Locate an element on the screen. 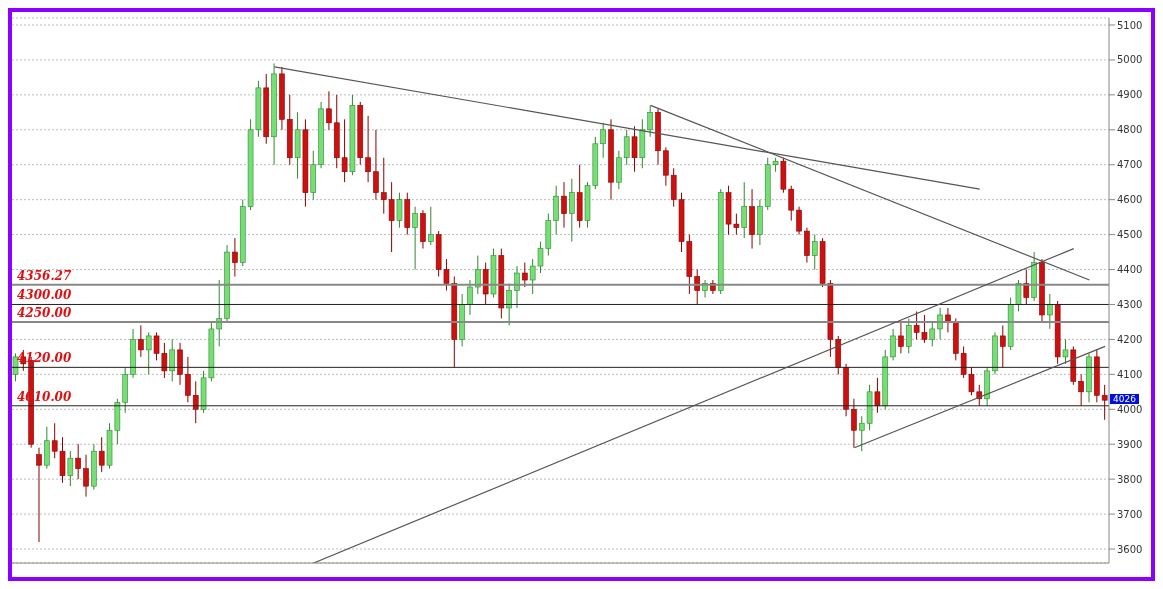 This screenshot has width=1163, height=589. y-tick-label: 4200 is located at coordinates (1130, 339).